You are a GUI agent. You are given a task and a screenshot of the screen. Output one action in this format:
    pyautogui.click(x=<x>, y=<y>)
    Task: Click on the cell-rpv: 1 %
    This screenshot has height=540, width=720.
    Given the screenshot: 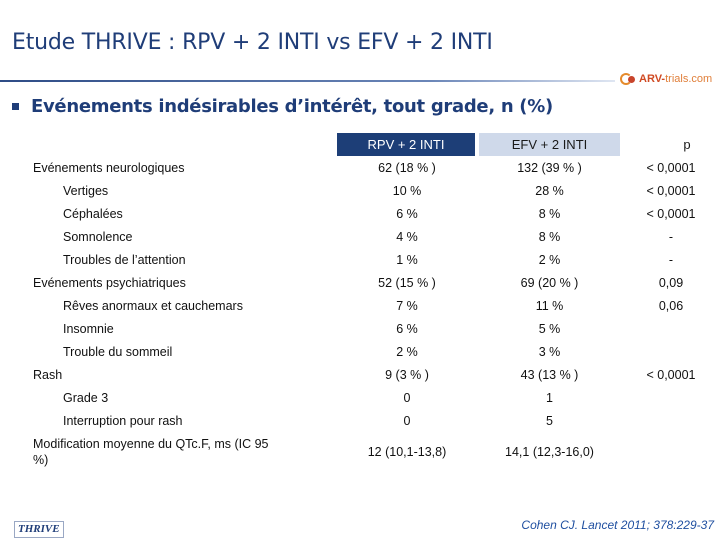 What is the action you would take?
    pyautogui.click(x=407, y=260)
    